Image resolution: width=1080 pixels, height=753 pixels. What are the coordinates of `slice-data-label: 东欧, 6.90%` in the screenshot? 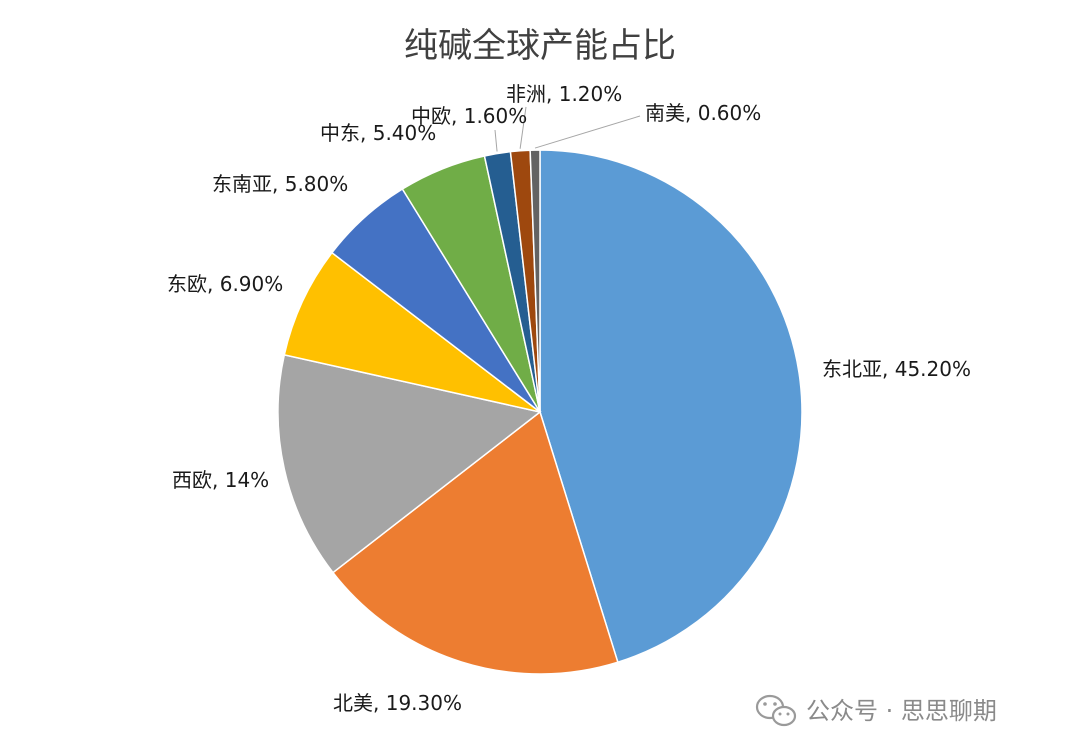 It's located at (225, 284).